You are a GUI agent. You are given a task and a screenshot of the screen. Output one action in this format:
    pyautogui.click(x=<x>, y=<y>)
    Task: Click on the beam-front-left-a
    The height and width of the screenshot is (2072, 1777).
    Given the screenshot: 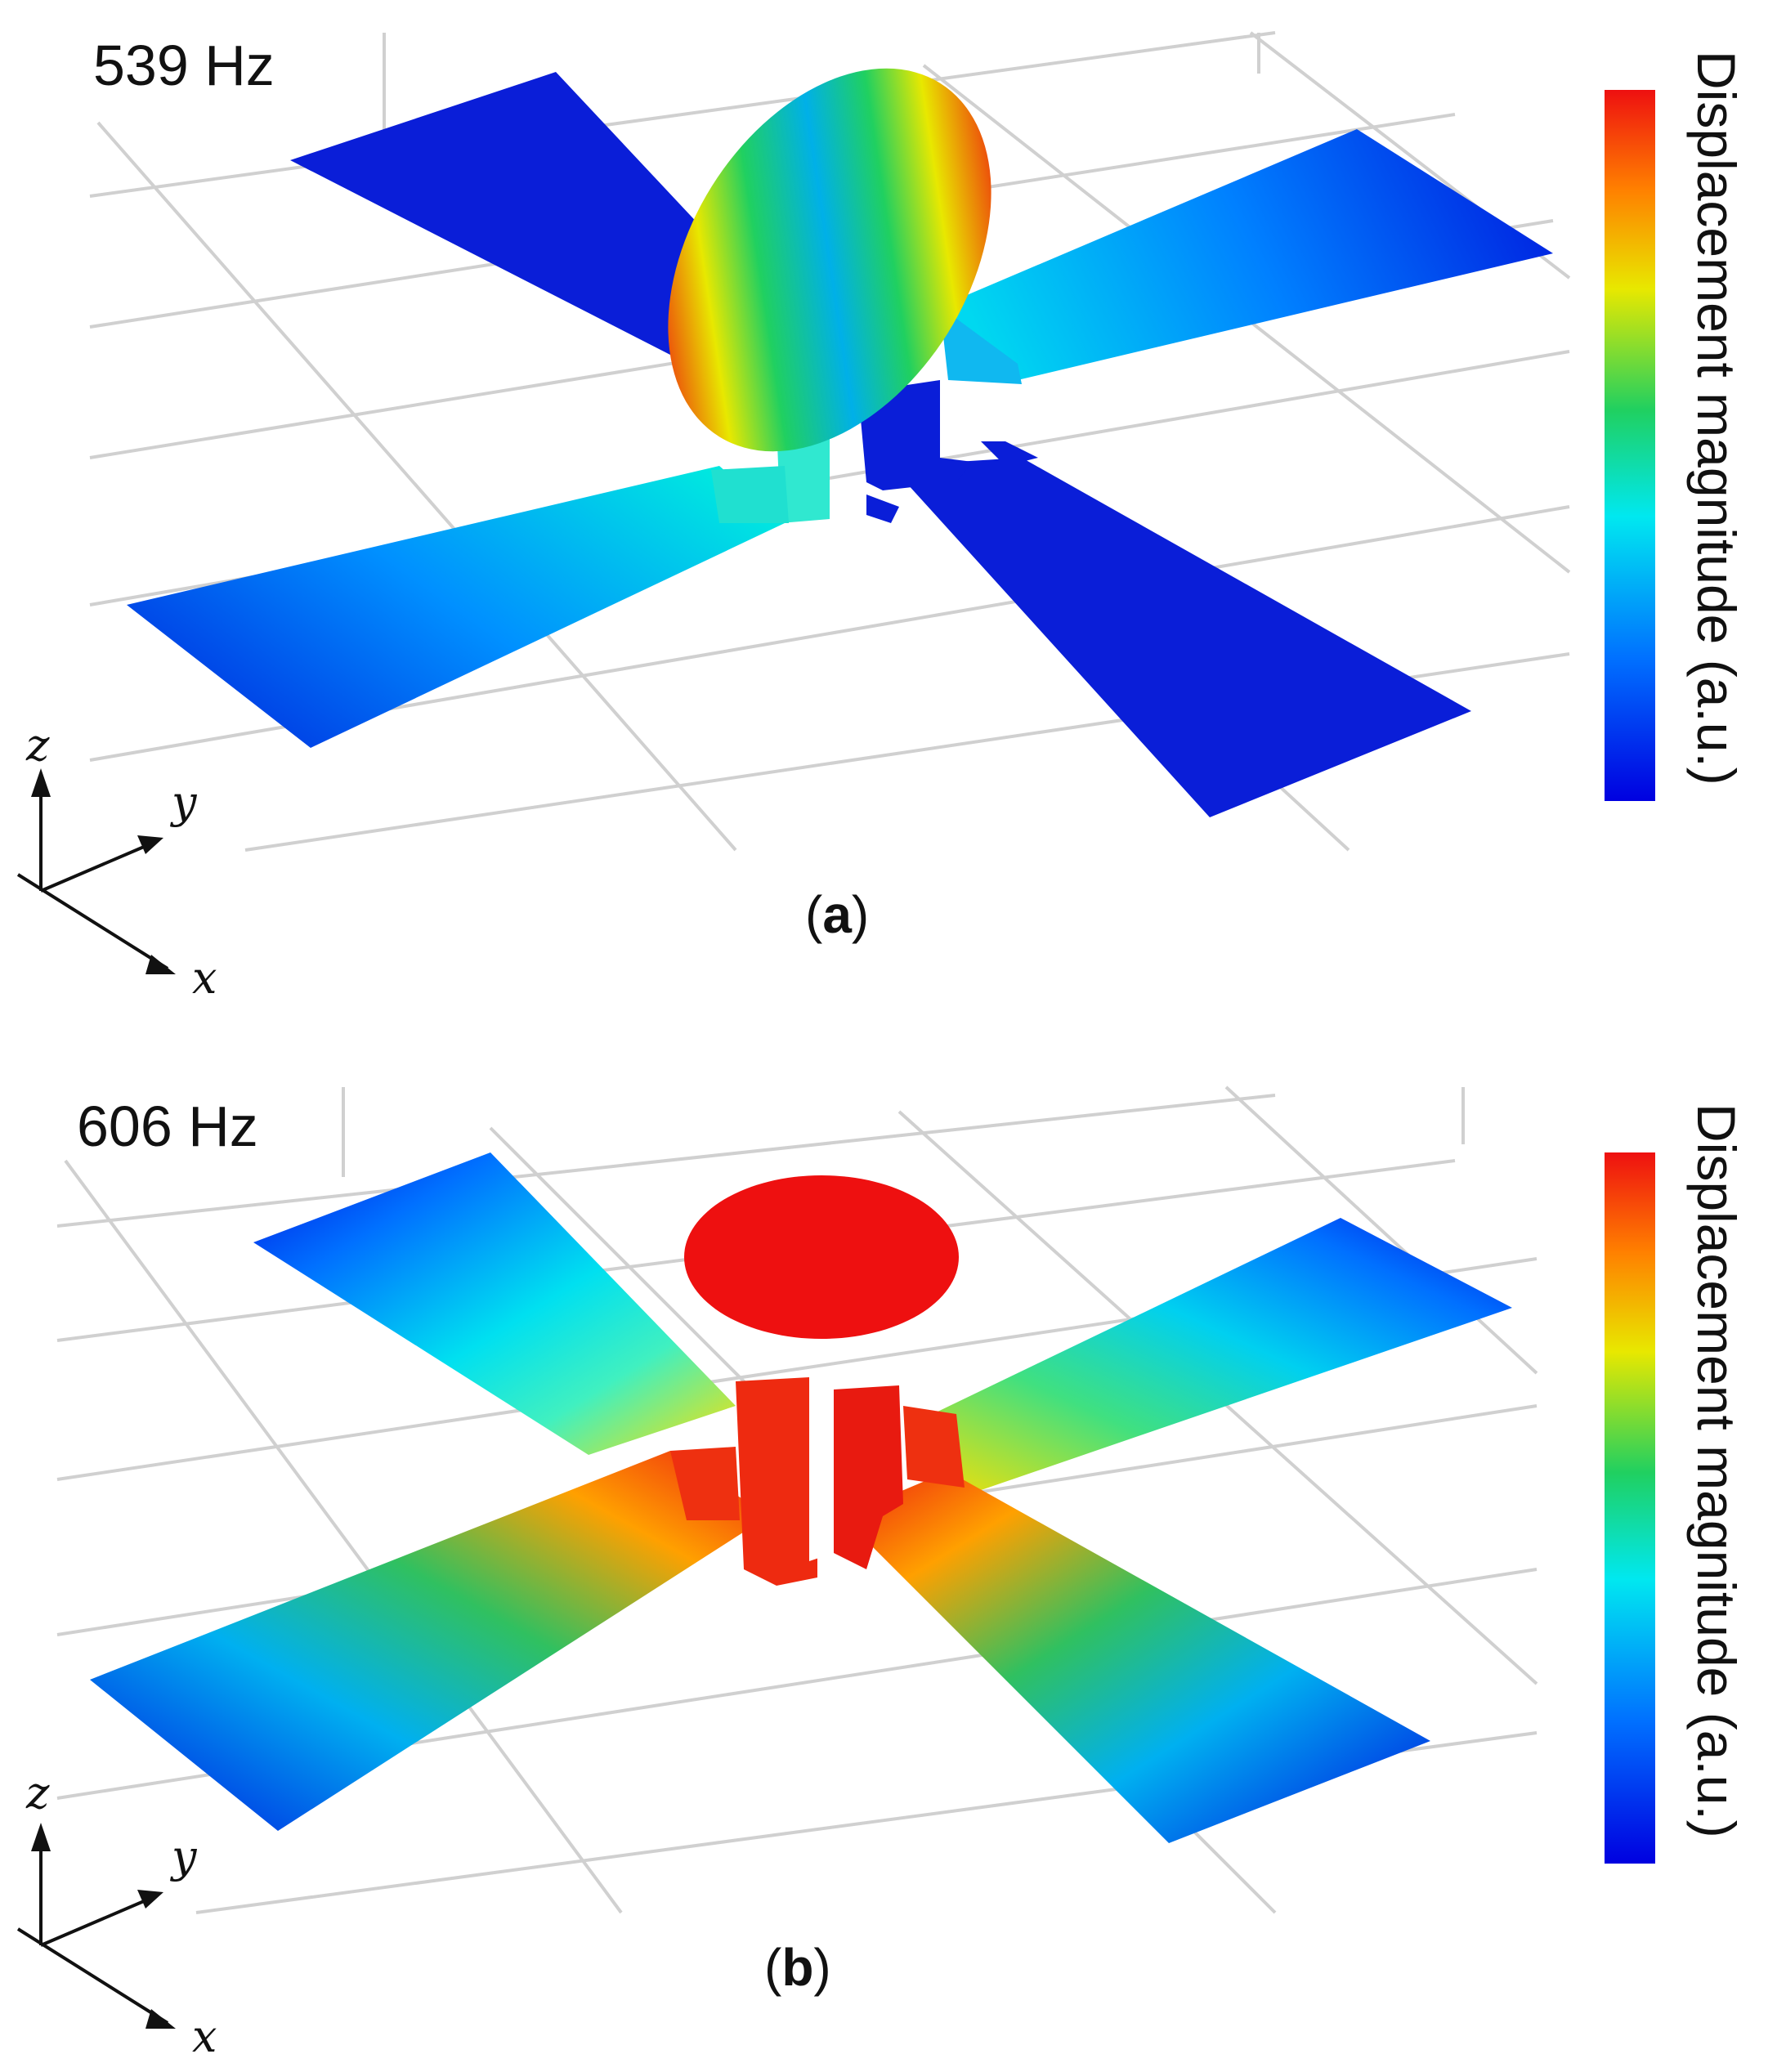 What is the action you would take?
    pyautogui.click(x=456, y=607)
    